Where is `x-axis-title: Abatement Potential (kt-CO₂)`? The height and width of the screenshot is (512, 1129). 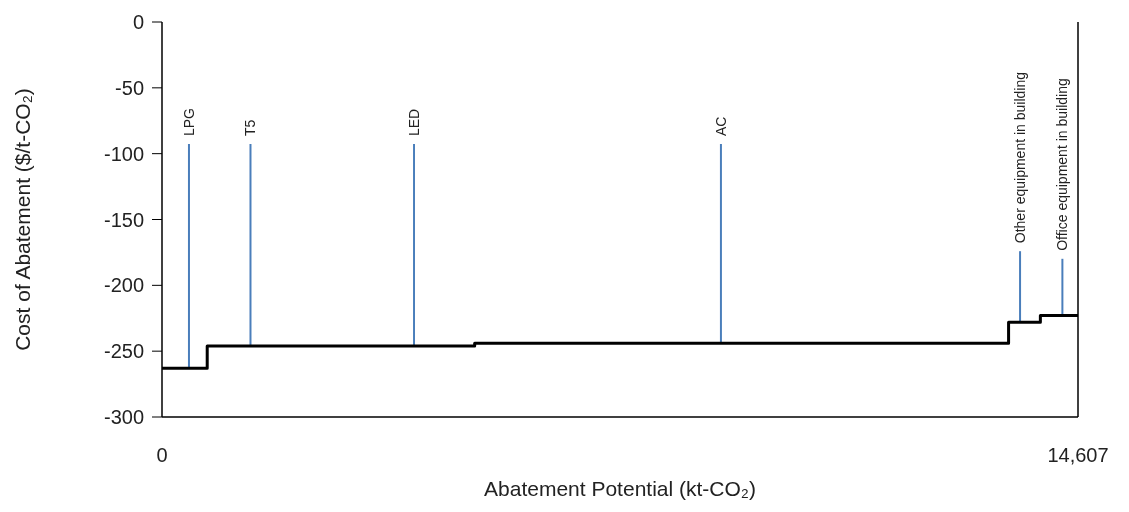 x-axis-title: Abatement Potential (kt-CO₂) is located at coordinates (620, 488).